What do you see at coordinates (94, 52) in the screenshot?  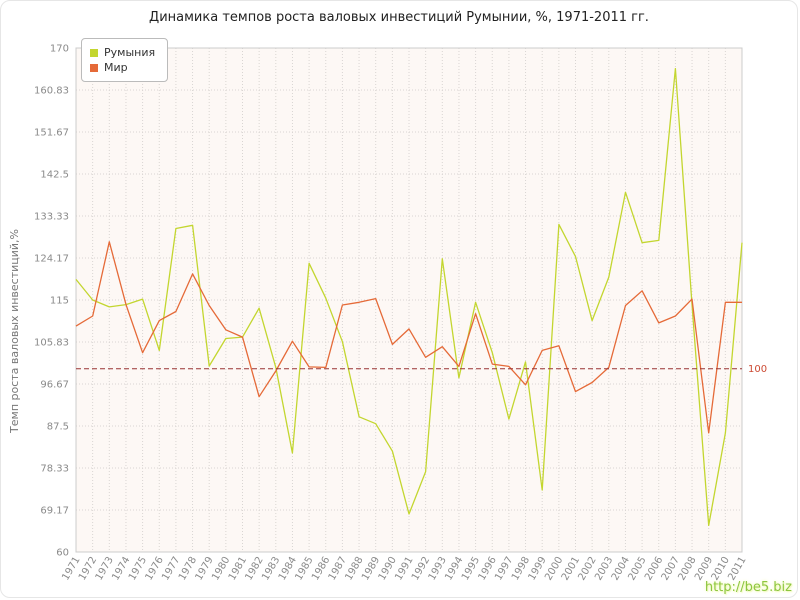 I see `legend-swatch-romania` at bounding box center [94, 52].